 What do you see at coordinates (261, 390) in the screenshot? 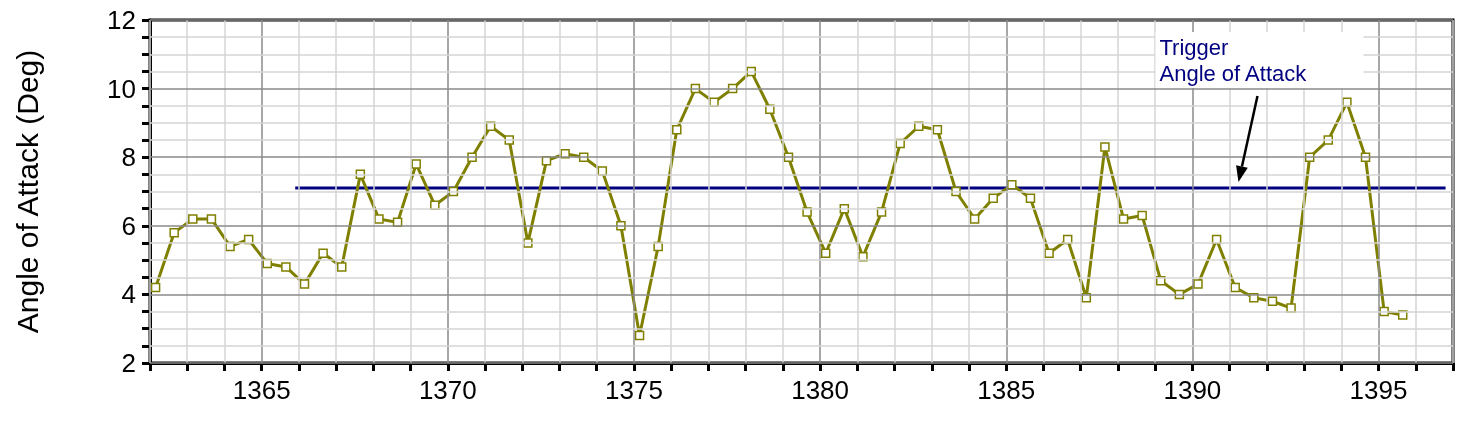
I see `x-tick-label: 1365` at bounding box center [261, 390].